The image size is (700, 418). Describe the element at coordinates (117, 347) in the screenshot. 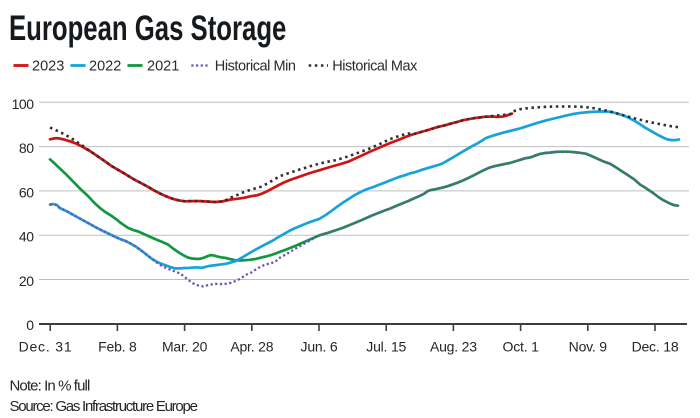

I see `svg-text: Feb. 8` at that location.